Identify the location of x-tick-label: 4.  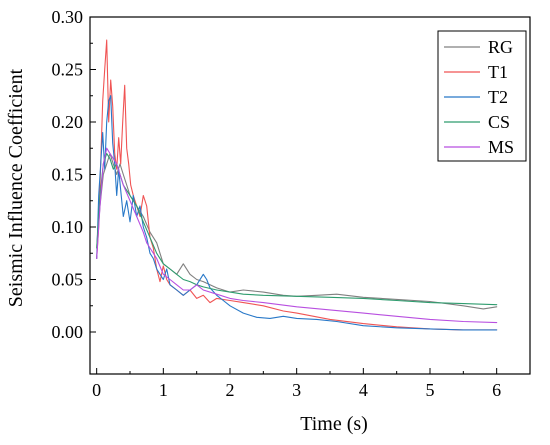
(363, 390).